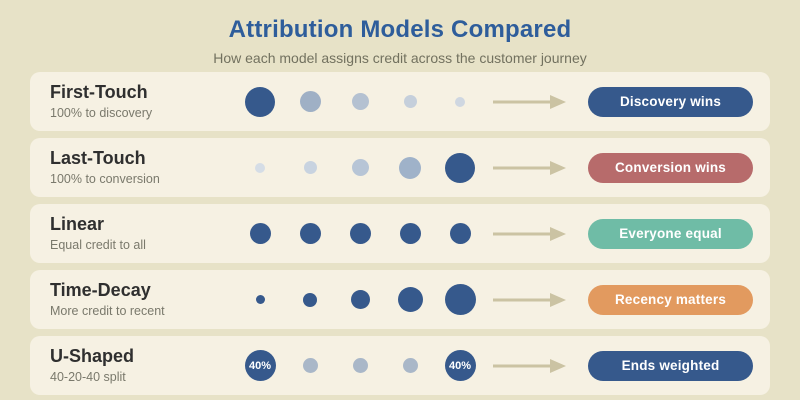 The image size is (800, 400). Describe the element at coordinates (77, 224) in the screenshot. I see `model-name: Linear` at that location.